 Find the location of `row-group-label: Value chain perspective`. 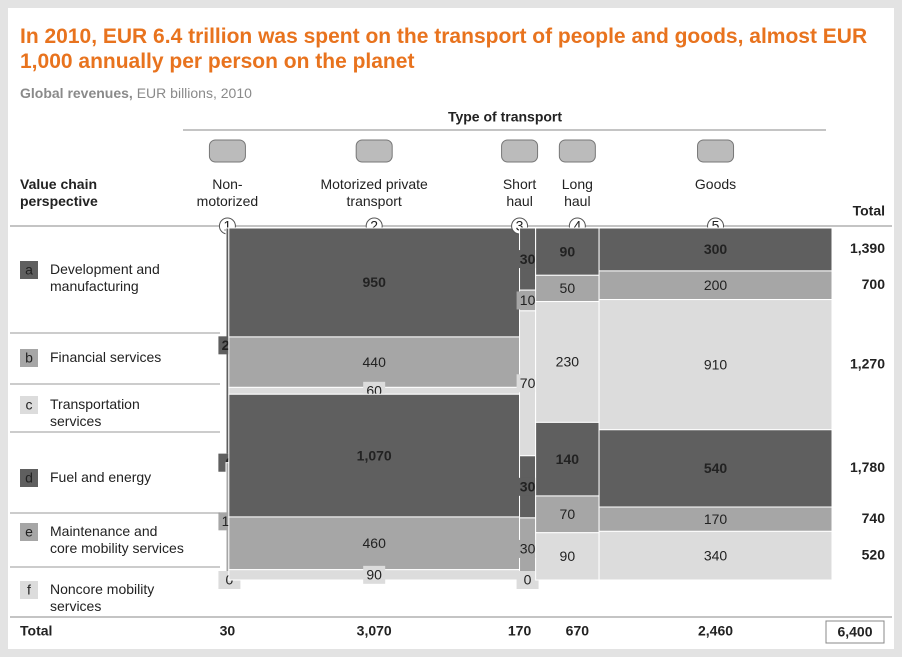

row-group-label: Value chain perspective is located at coordinates (59, 192).